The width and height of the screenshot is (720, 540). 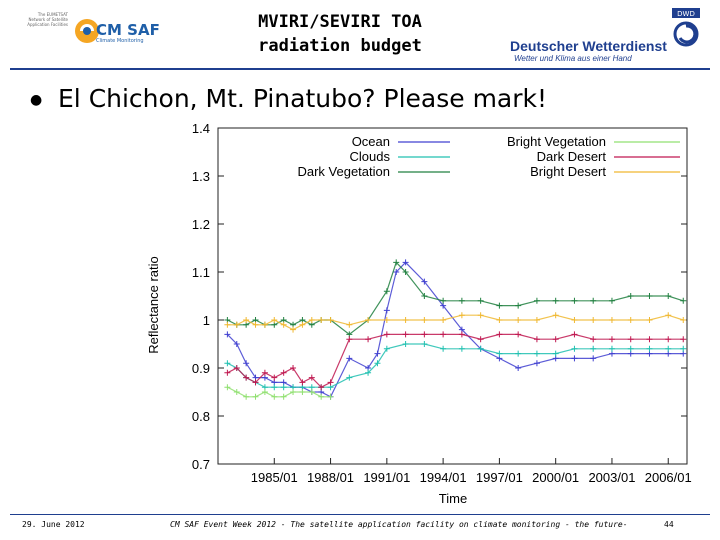 What do you see at coordinates (340, 34) in the screenshot?
I see `slide-title: MVIRI/SEVIRI TOA radiation budget` at bounding box center [340, 34].